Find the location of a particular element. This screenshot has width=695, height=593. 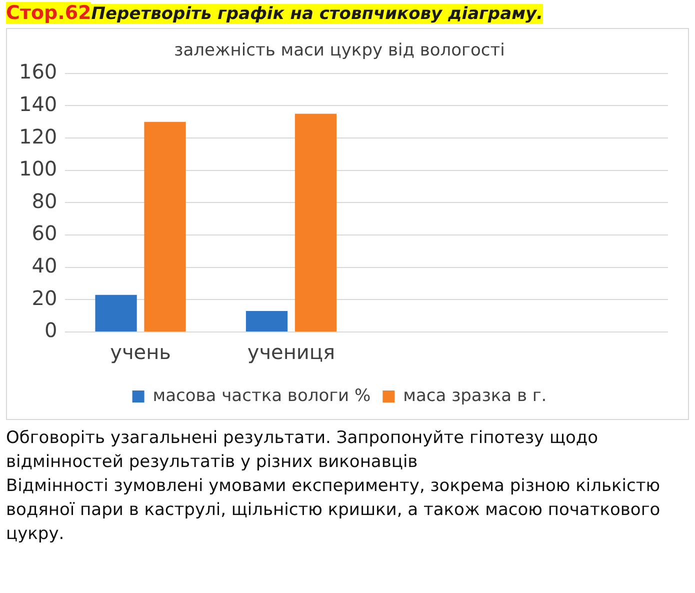

y-tick-label: 120 is located at coordinates (38, 136).